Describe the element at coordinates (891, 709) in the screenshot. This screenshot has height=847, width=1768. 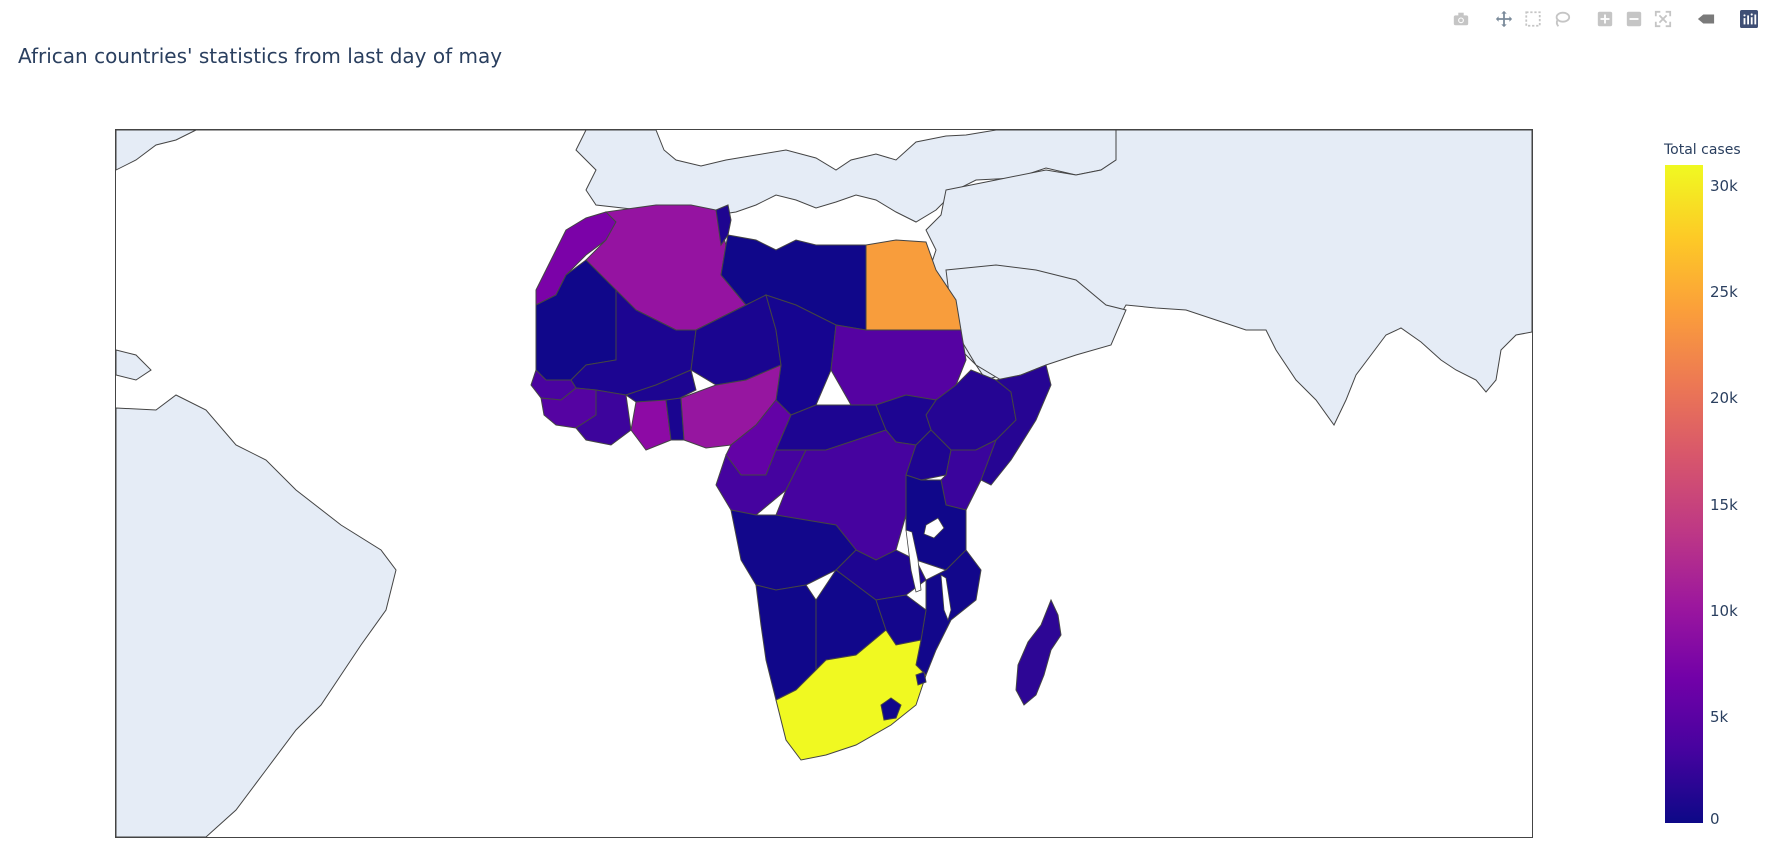
I see `country-lesotho` at that location.